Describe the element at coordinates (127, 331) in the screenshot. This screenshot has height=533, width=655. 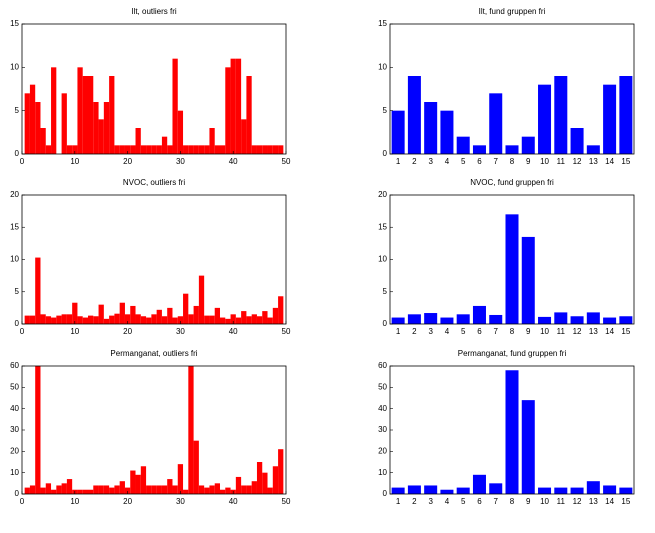
I see `x-tick-label: 20` at that location.